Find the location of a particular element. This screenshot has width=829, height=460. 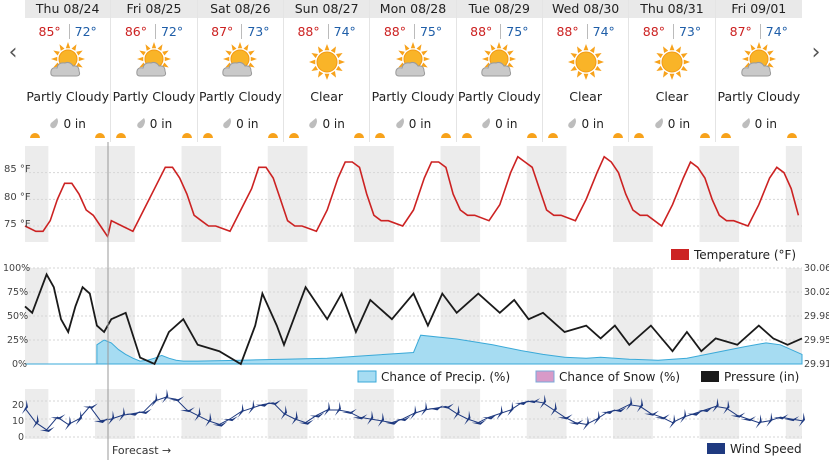

day-card: Mon 08/28 88° 75° Partly Cloudy 0 in is located at coordinates (413, 71).